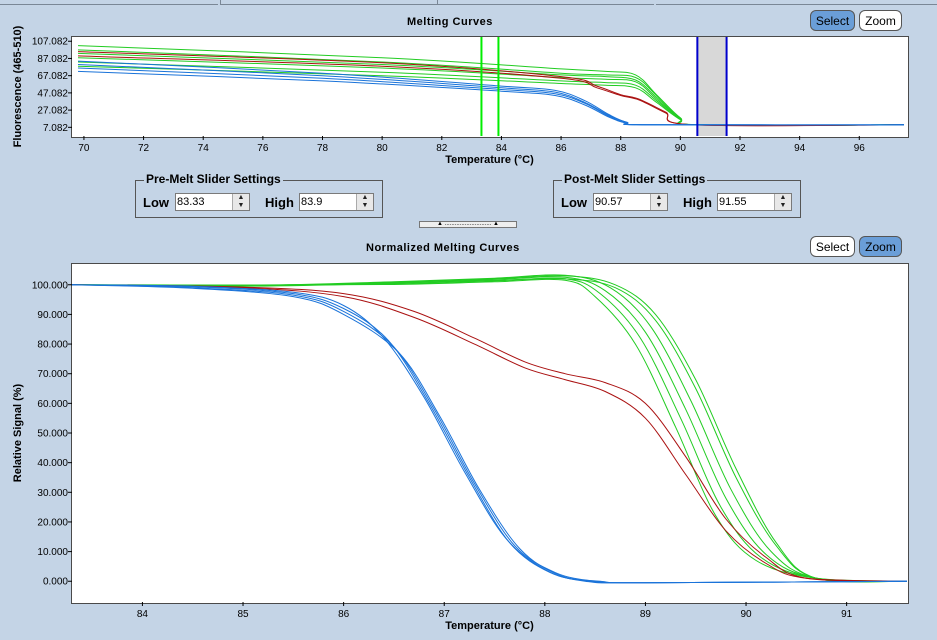 Image resolution: width=937 pixels, height=640 pixels. I want to click on pre-melt-high-input, so click(327, 202).